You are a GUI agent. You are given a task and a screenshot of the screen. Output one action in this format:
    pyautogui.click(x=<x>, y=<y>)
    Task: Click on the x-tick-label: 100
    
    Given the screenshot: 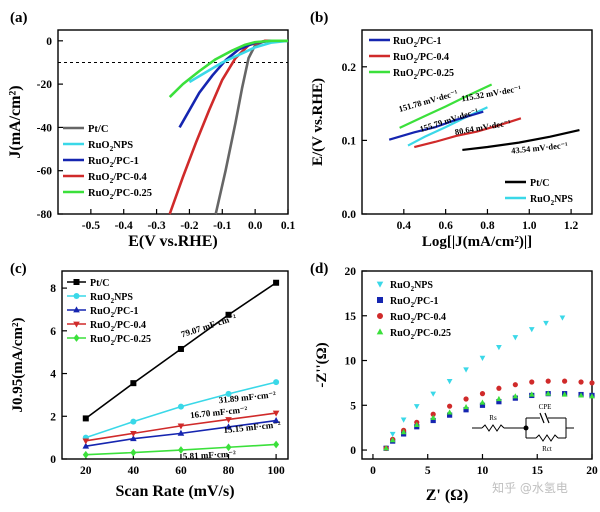 What is the action you would take?
    pyautogui.click(x=276, y=471)
    